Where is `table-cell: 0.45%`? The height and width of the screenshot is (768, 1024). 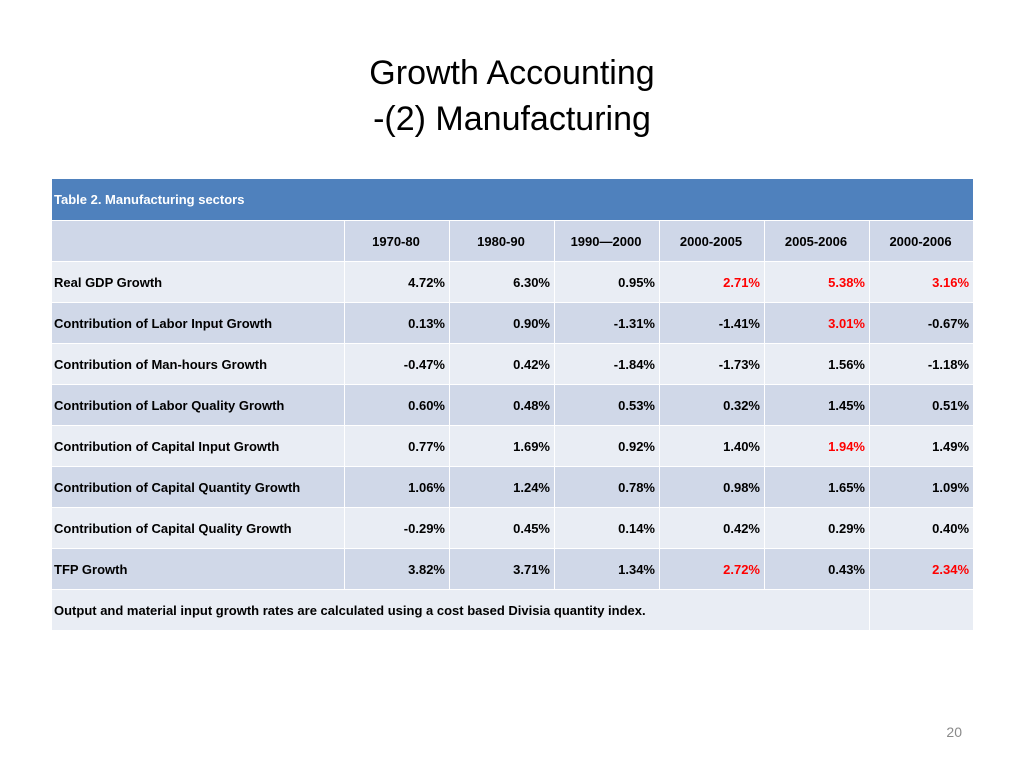 table-cell: 0.45% is located at coordinates (502, 528).